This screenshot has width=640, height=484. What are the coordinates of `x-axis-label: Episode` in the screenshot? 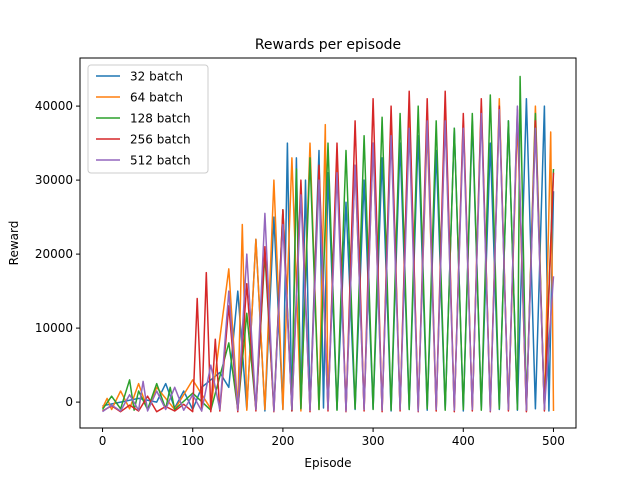 It's located at (327, 463).